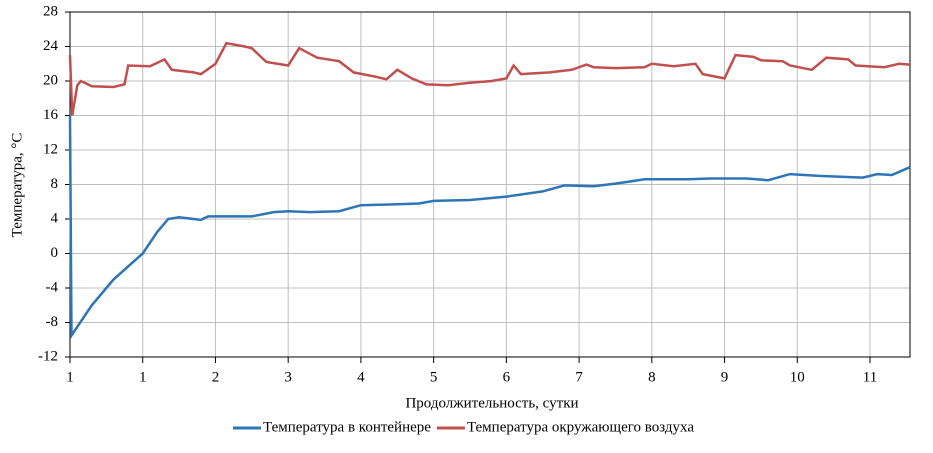 This screenshot has height=453, width=933. Describe the element at coordinates (489, 78) in the screenshot. I see `line` at that location.